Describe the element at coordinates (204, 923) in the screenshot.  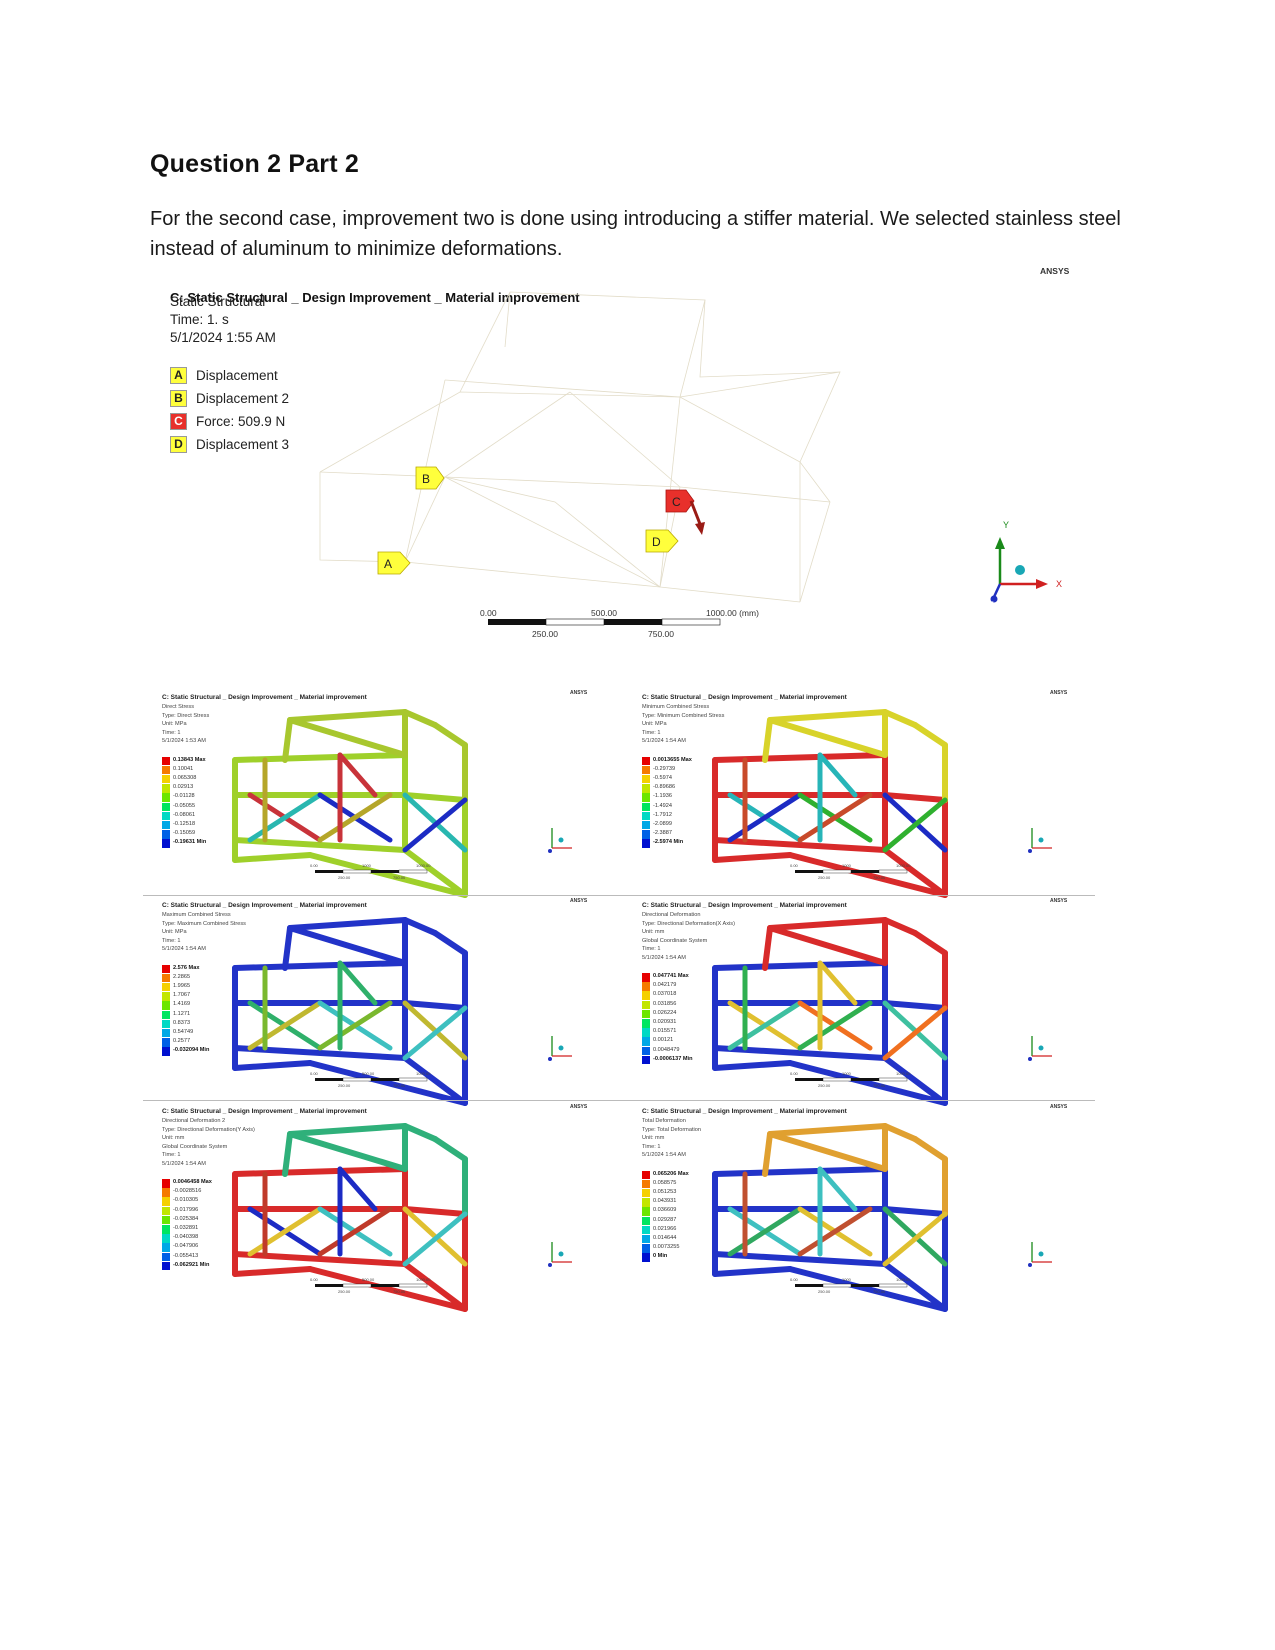
I see `panel-meta-line: Type: Maximum Combined Stress` at that location.